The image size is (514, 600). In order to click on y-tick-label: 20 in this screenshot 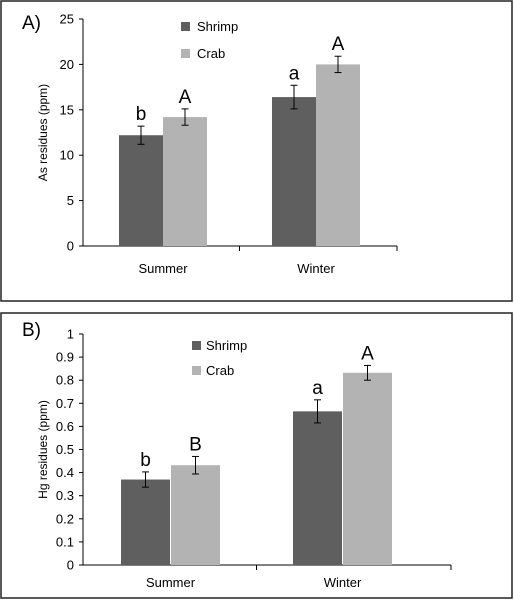, I will do `click(67, 64)`.